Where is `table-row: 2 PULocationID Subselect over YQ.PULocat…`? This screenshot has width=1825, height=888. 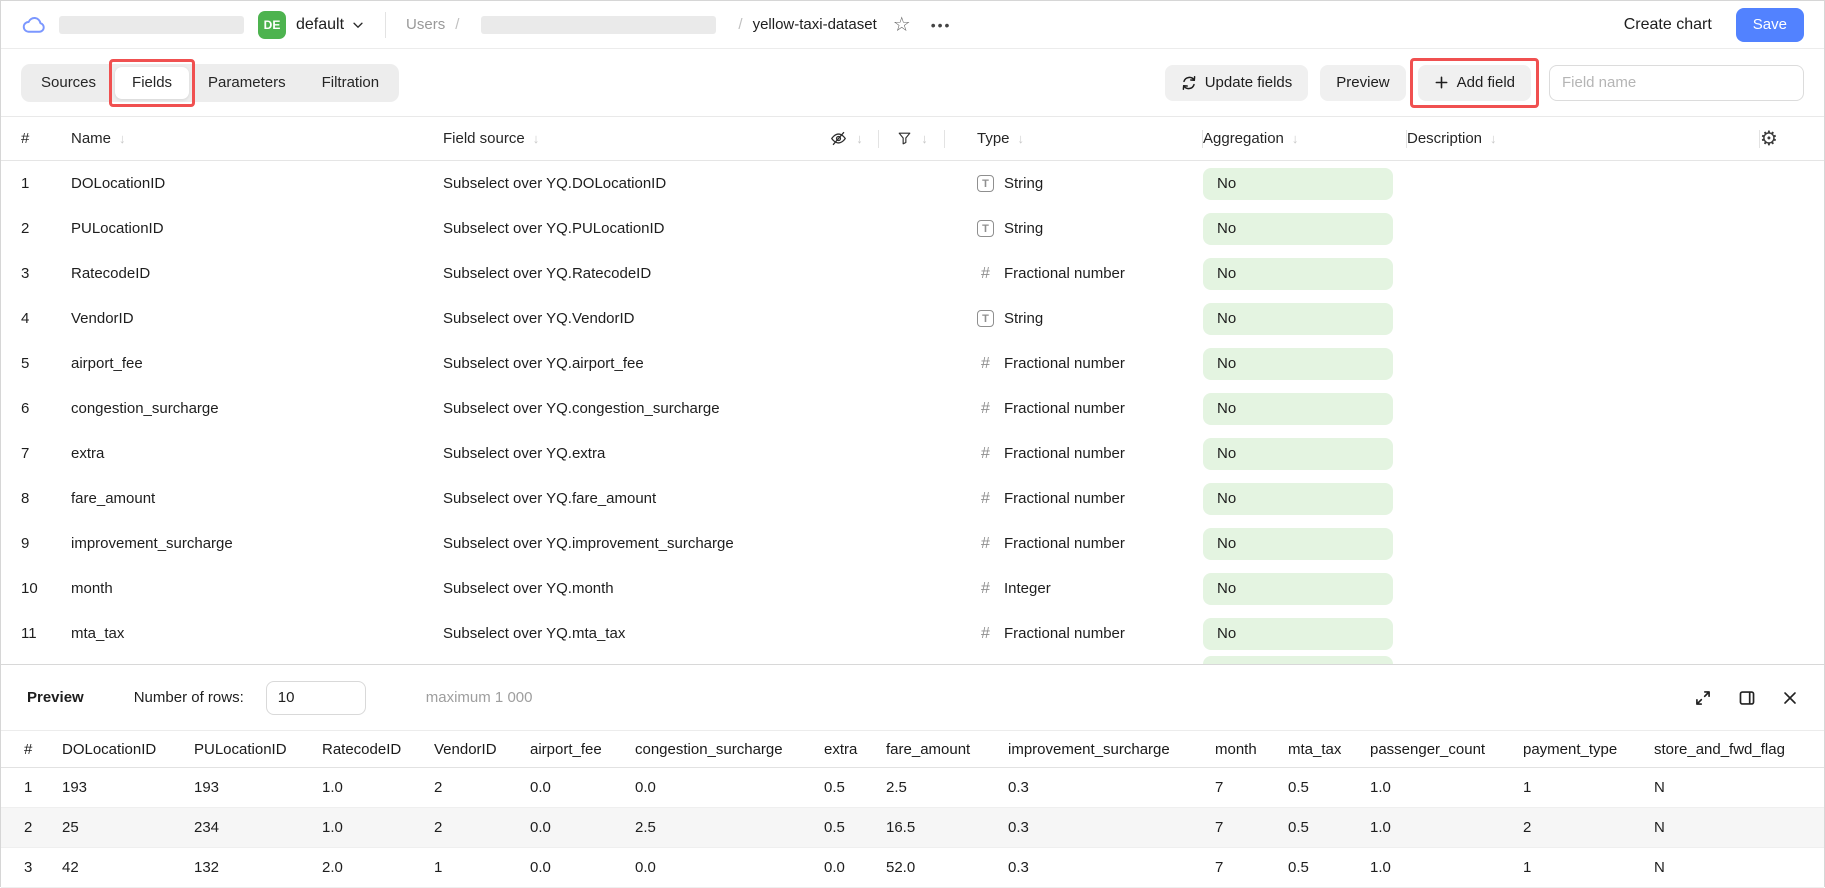
table-row: 2 PULocationID Subselect over YQ.PULocat… is located at coordinates (912, 228).